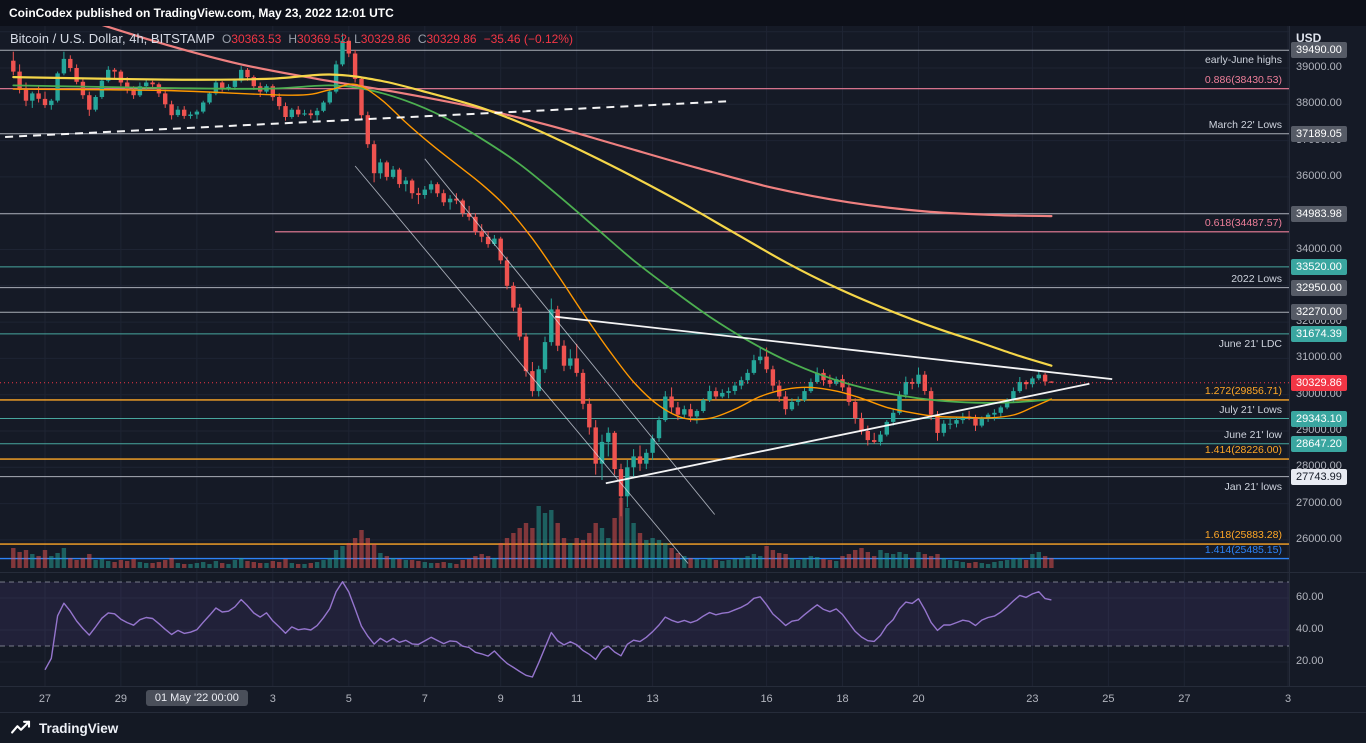 This screenshot has width=1366, height=743. I want to click on time-axis-label: 9, so click(500, 699).